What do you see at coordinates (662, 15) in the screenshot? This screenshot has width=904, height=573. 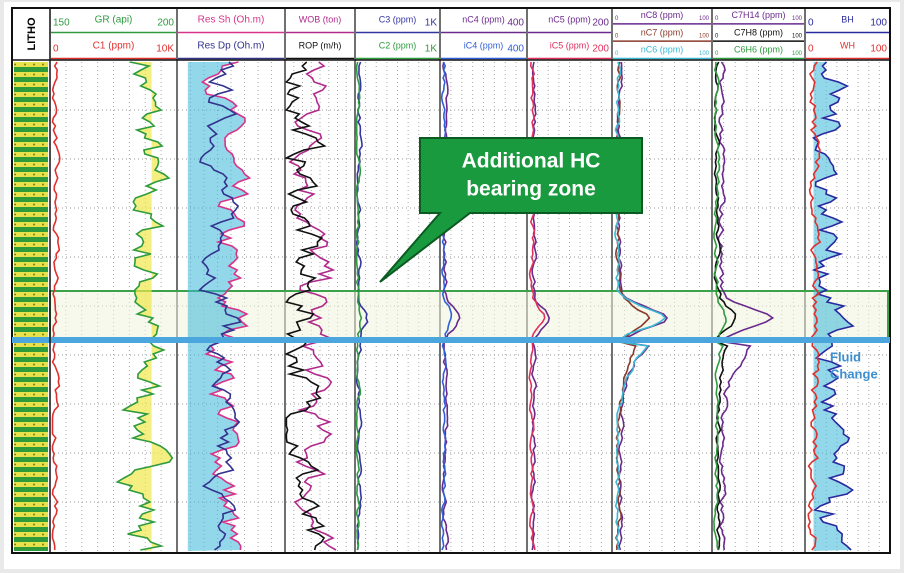 I see `curve-label: nC8 (ppm)` at bounding box center [662, 15].